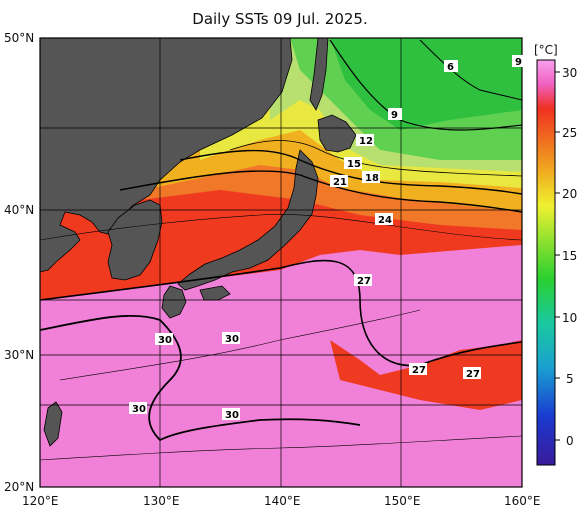  I want to click on colorbar: [°C] 30 25 20 15 10 5 0, so click(555, 254).